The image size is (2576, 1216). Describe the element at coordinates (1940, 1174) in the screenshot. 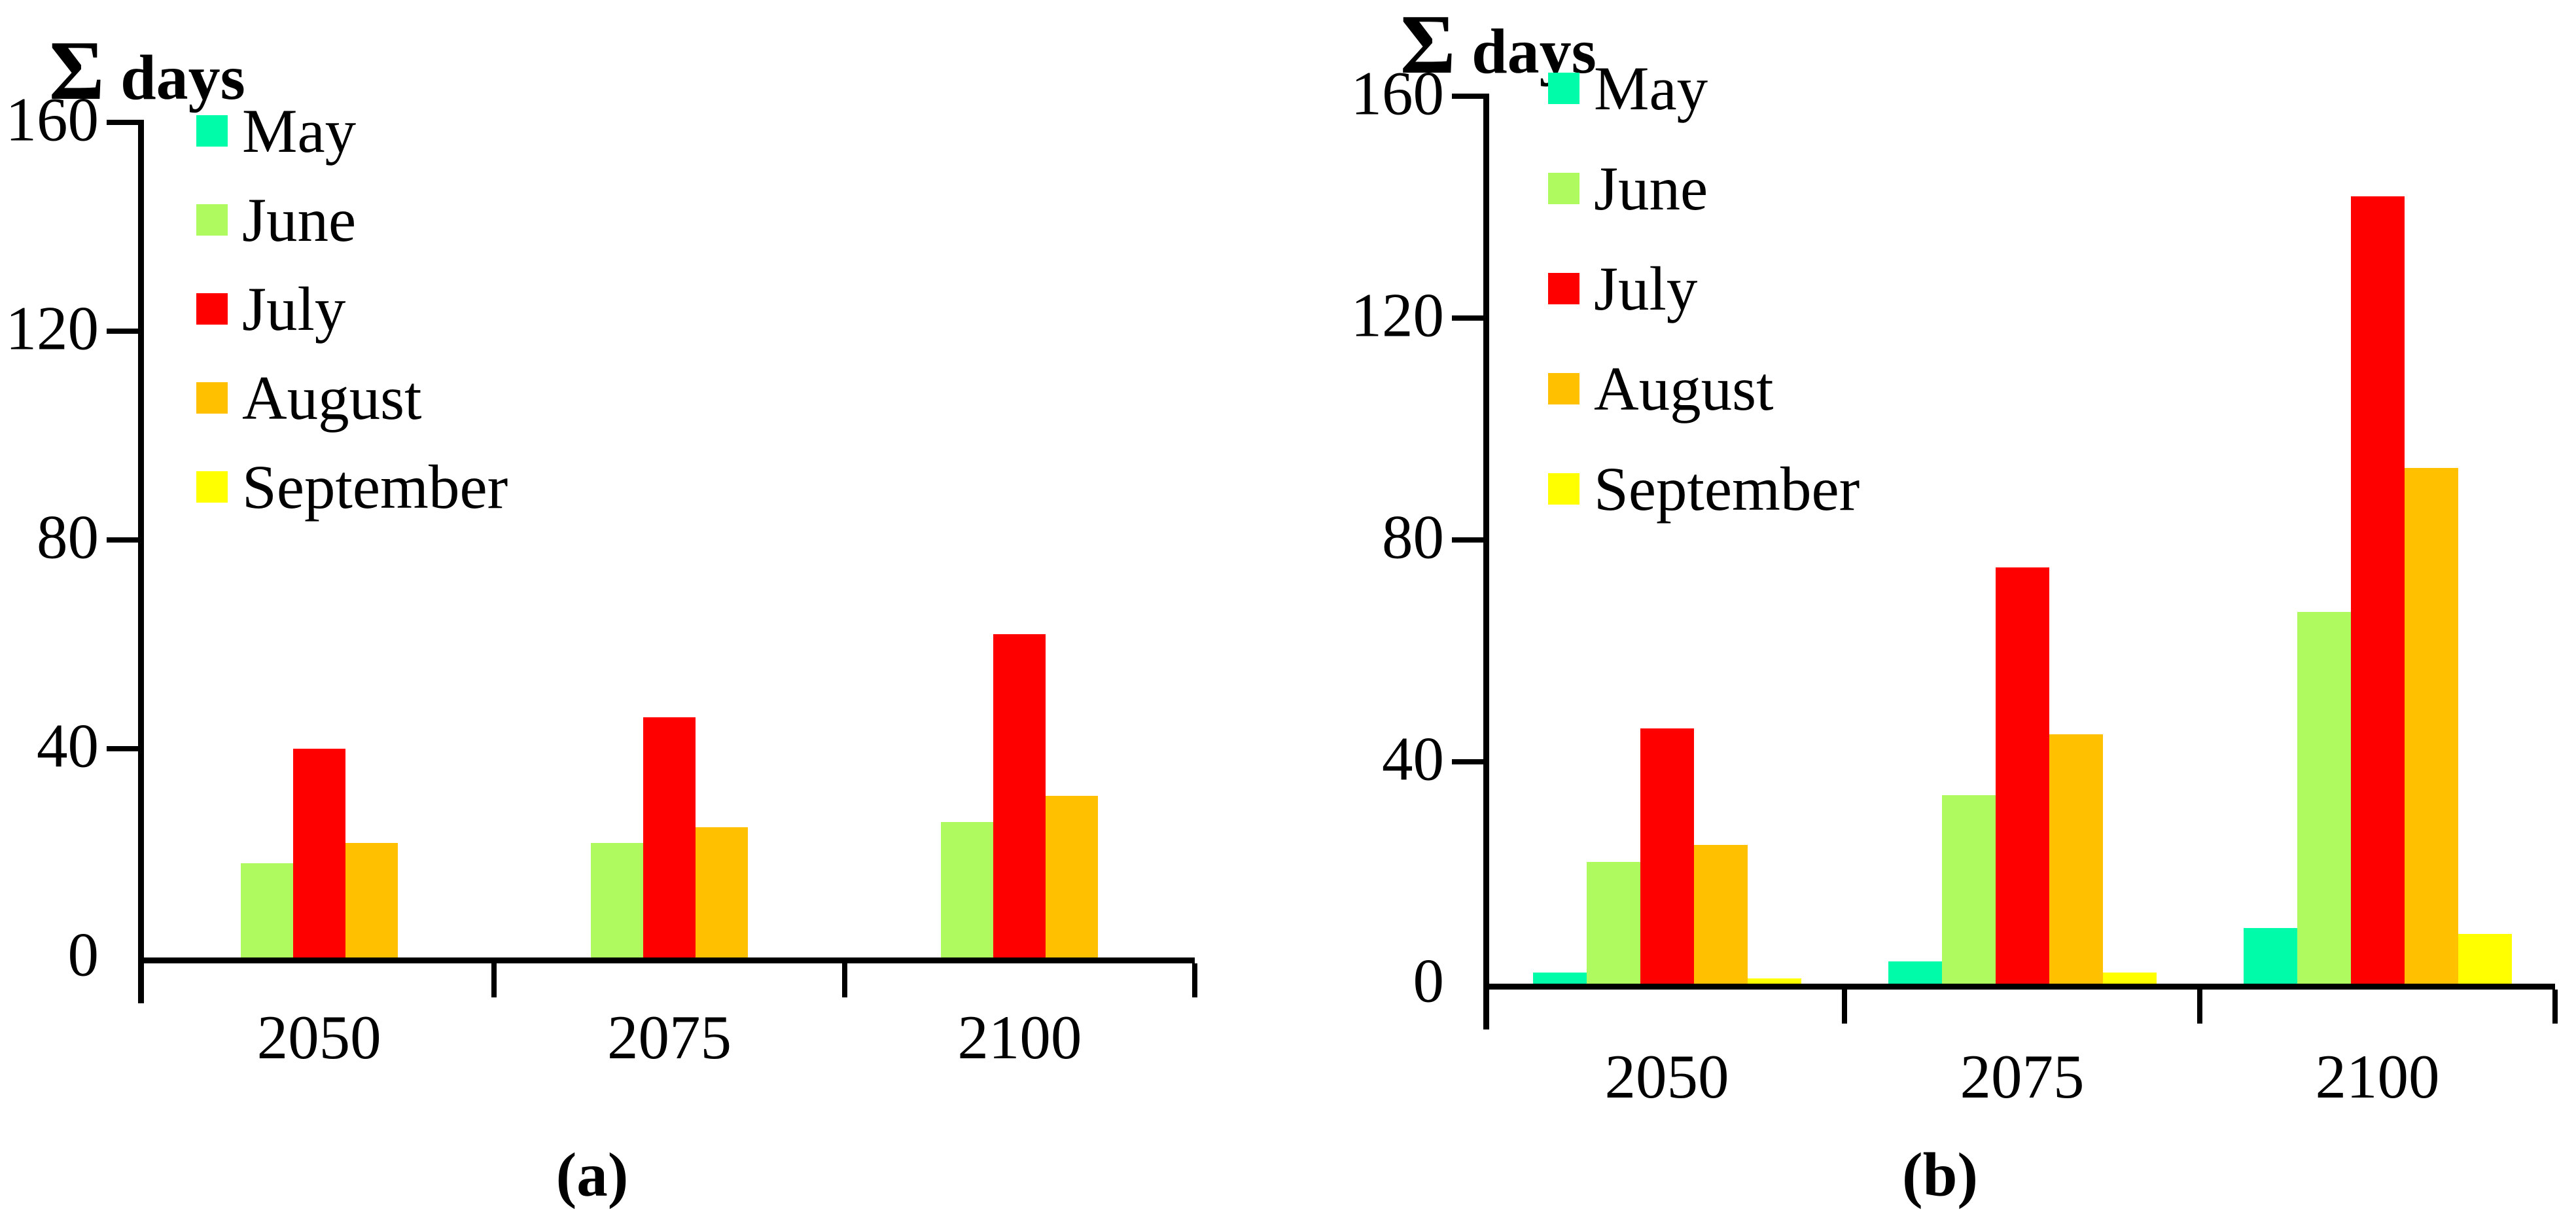

I see `panel-caption-b: (b)` at that location.